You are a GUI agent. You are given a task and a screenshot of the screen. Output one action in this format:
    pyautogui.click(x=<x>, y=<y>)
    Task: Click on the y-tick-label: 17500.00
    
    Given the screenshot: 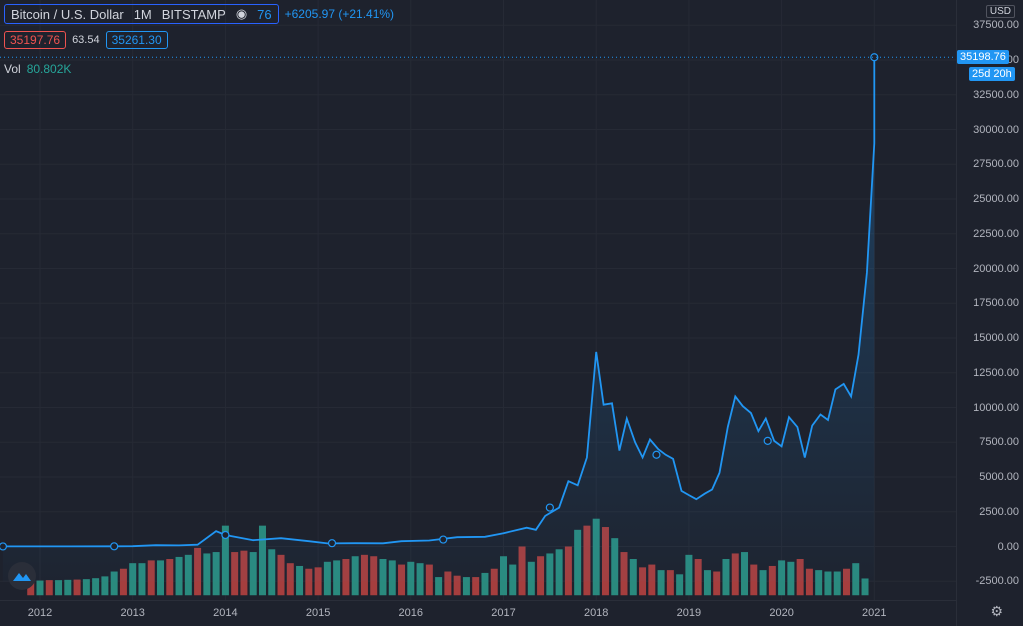 What is the action you would take?
    pyautogui.click(x=996, y=303)
    